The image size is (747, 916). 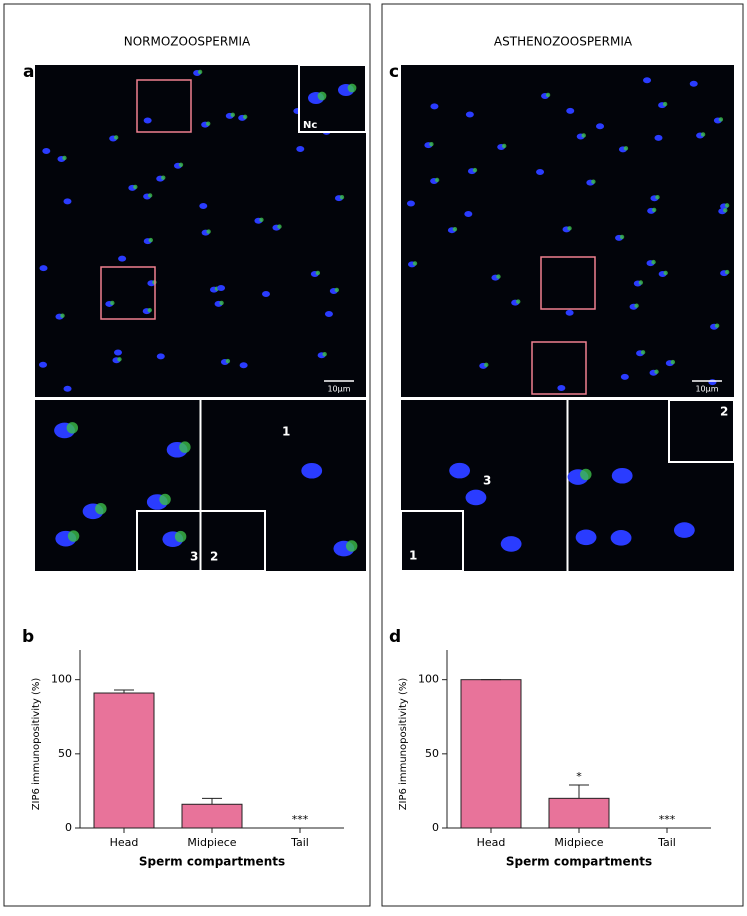 What do you see at coordinates (563, 42) in the screenshot?
I see `panel-title: ASTHENOZOOSPERMIA` at bounding box center [563, 42].